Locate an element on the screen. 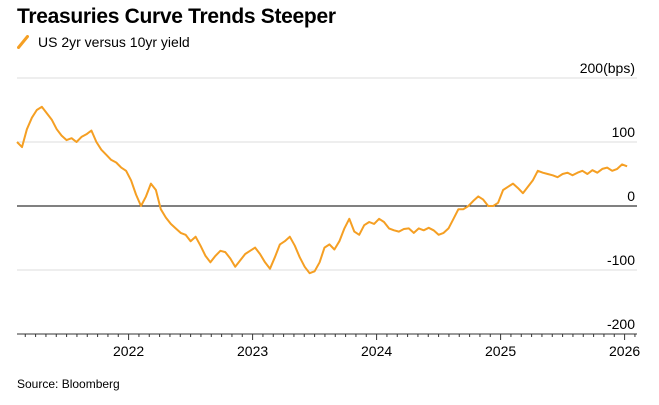  x-tick-label: 2025 is located at coordinates (500, 351).